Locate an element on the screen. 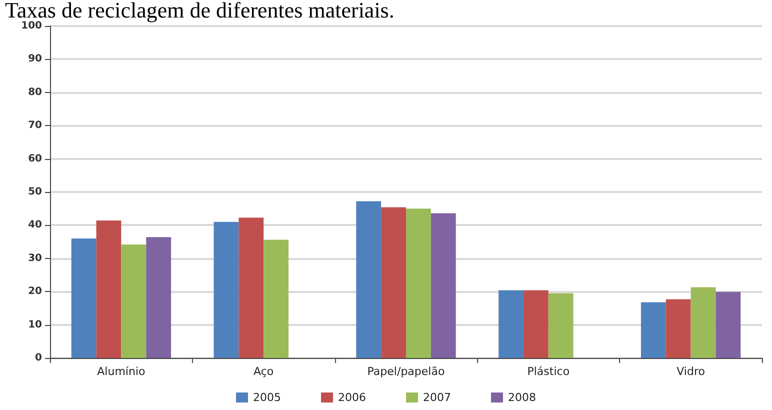 This screenshot has width=772, height=410. y-tick-label: 20 is located at coordinates (35, 292).